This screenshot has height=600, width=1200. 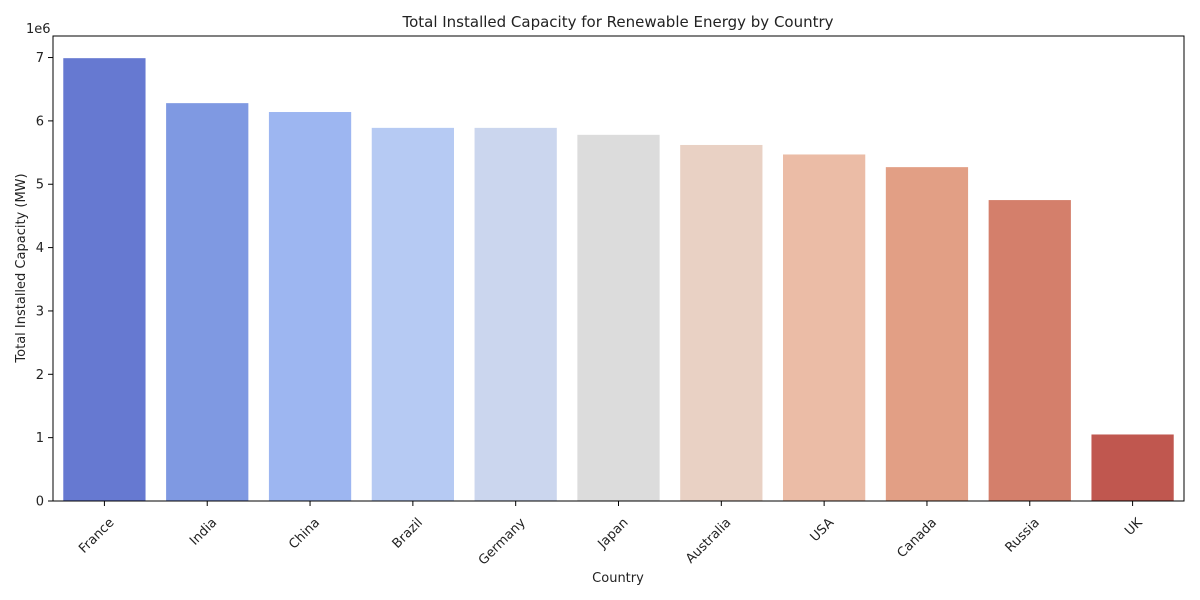 I want to click on y-ticks-group: 0 1 2 3 4 5 6 7, so click(x=44, y=280).